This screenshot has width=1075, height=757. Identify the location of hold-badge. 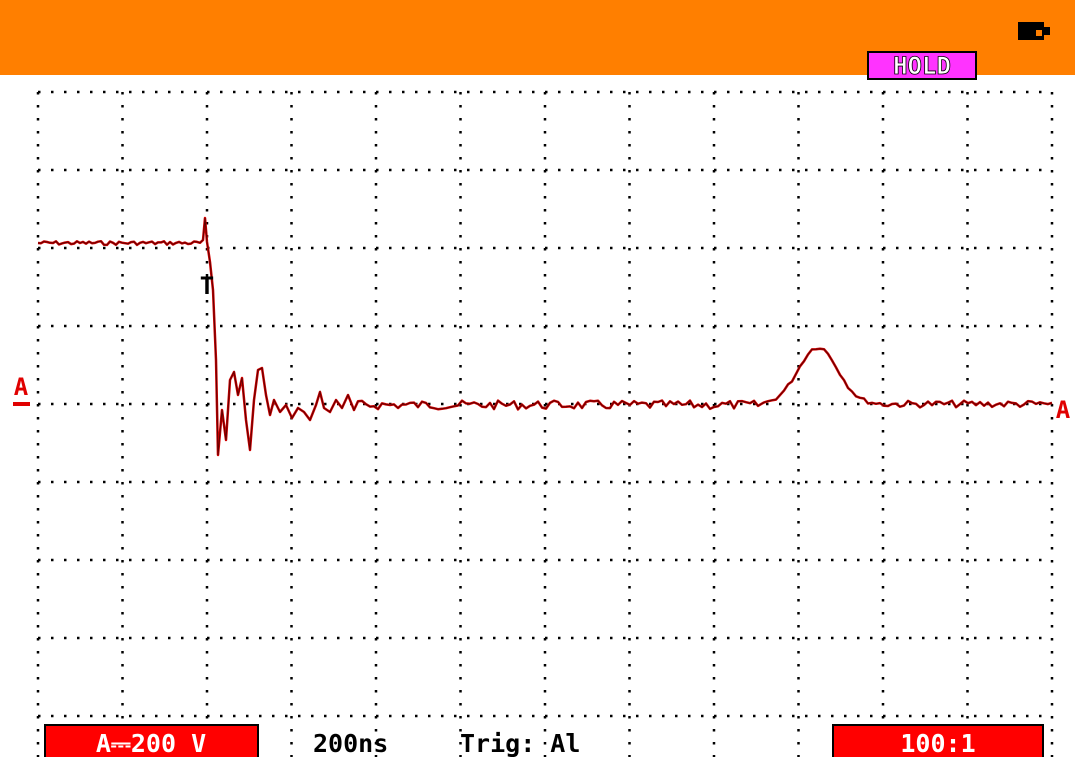
(922, 65).